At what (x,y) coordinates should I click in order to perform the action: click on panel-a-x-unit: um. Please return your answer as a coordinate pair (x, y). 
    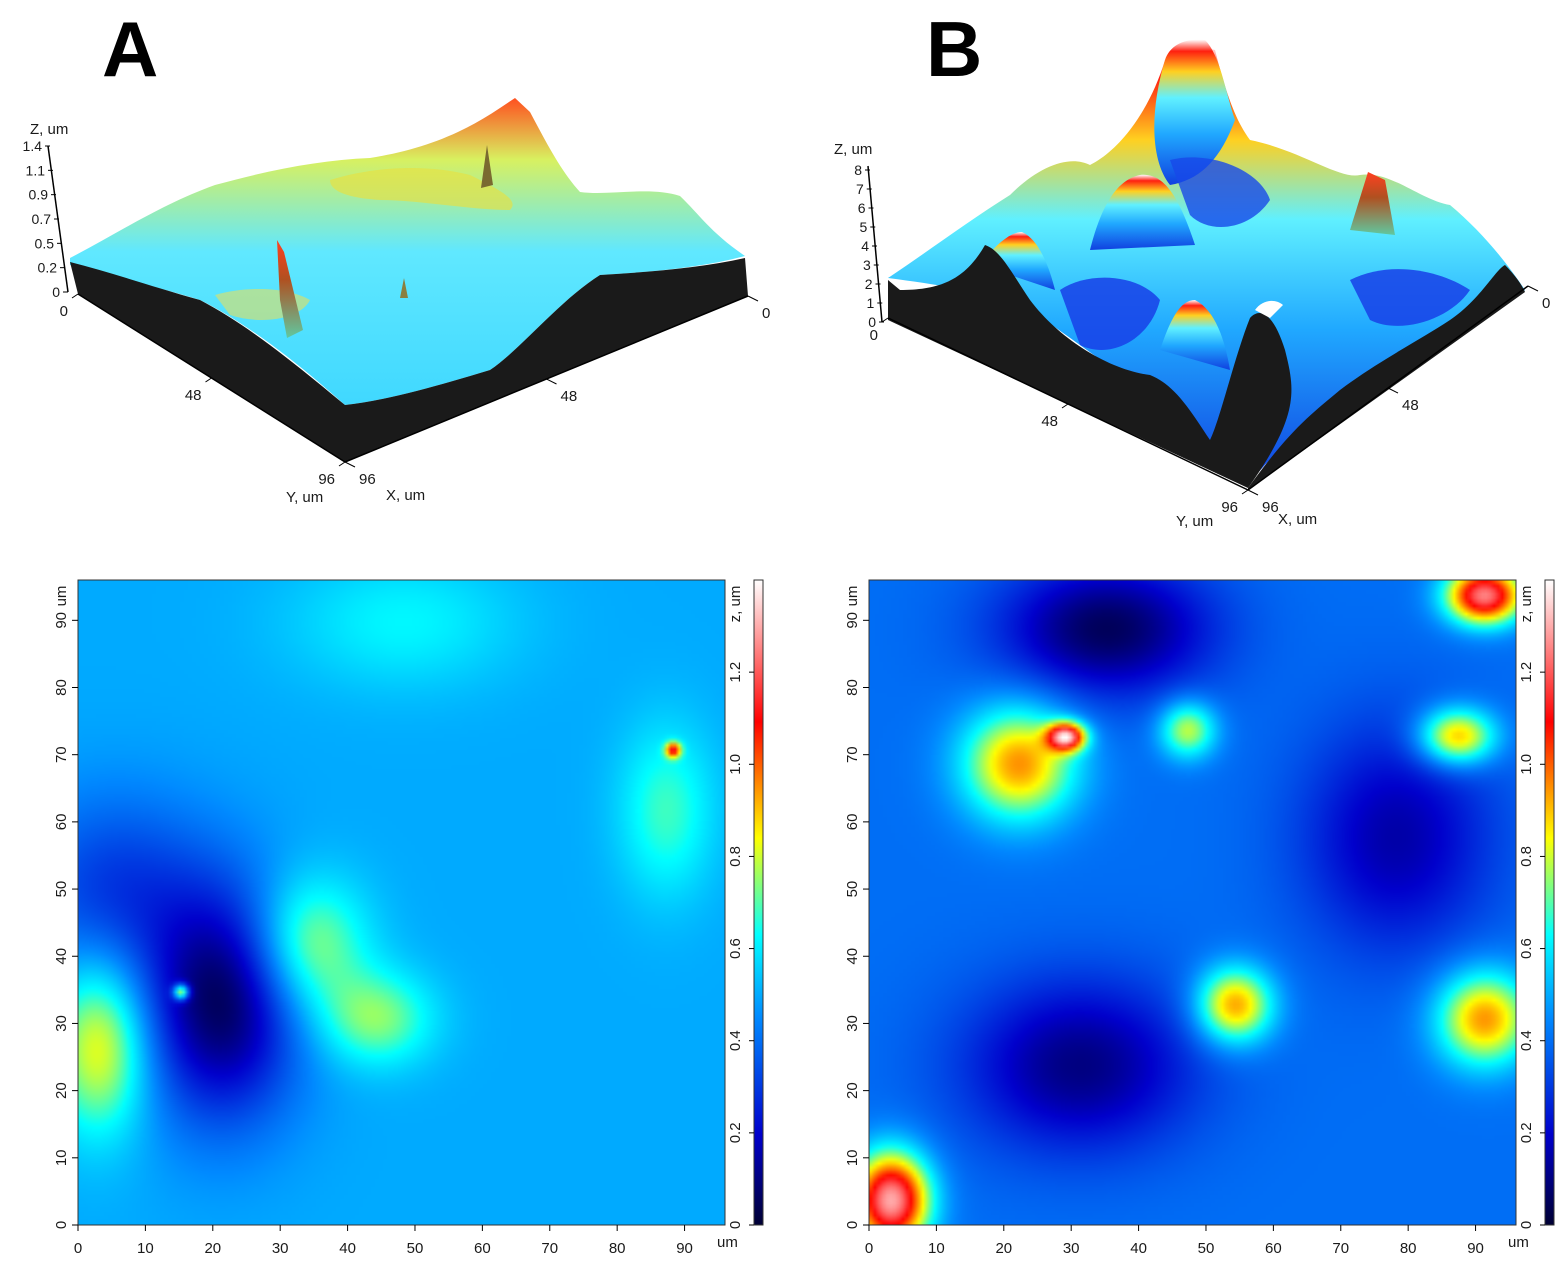
    Looking at the image, I should click on (727, 1242).